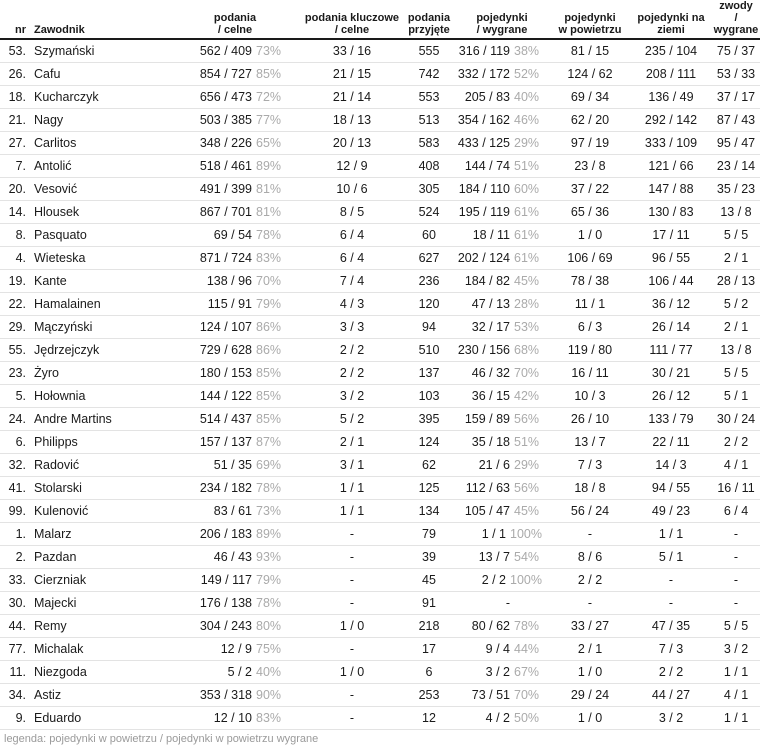 This screenshot has height=745, width=760. What do you see at coordinates (736, 24) in the screenshot?
I see `header-contests-line2: / wygrane` at bounding box center [736, 24].